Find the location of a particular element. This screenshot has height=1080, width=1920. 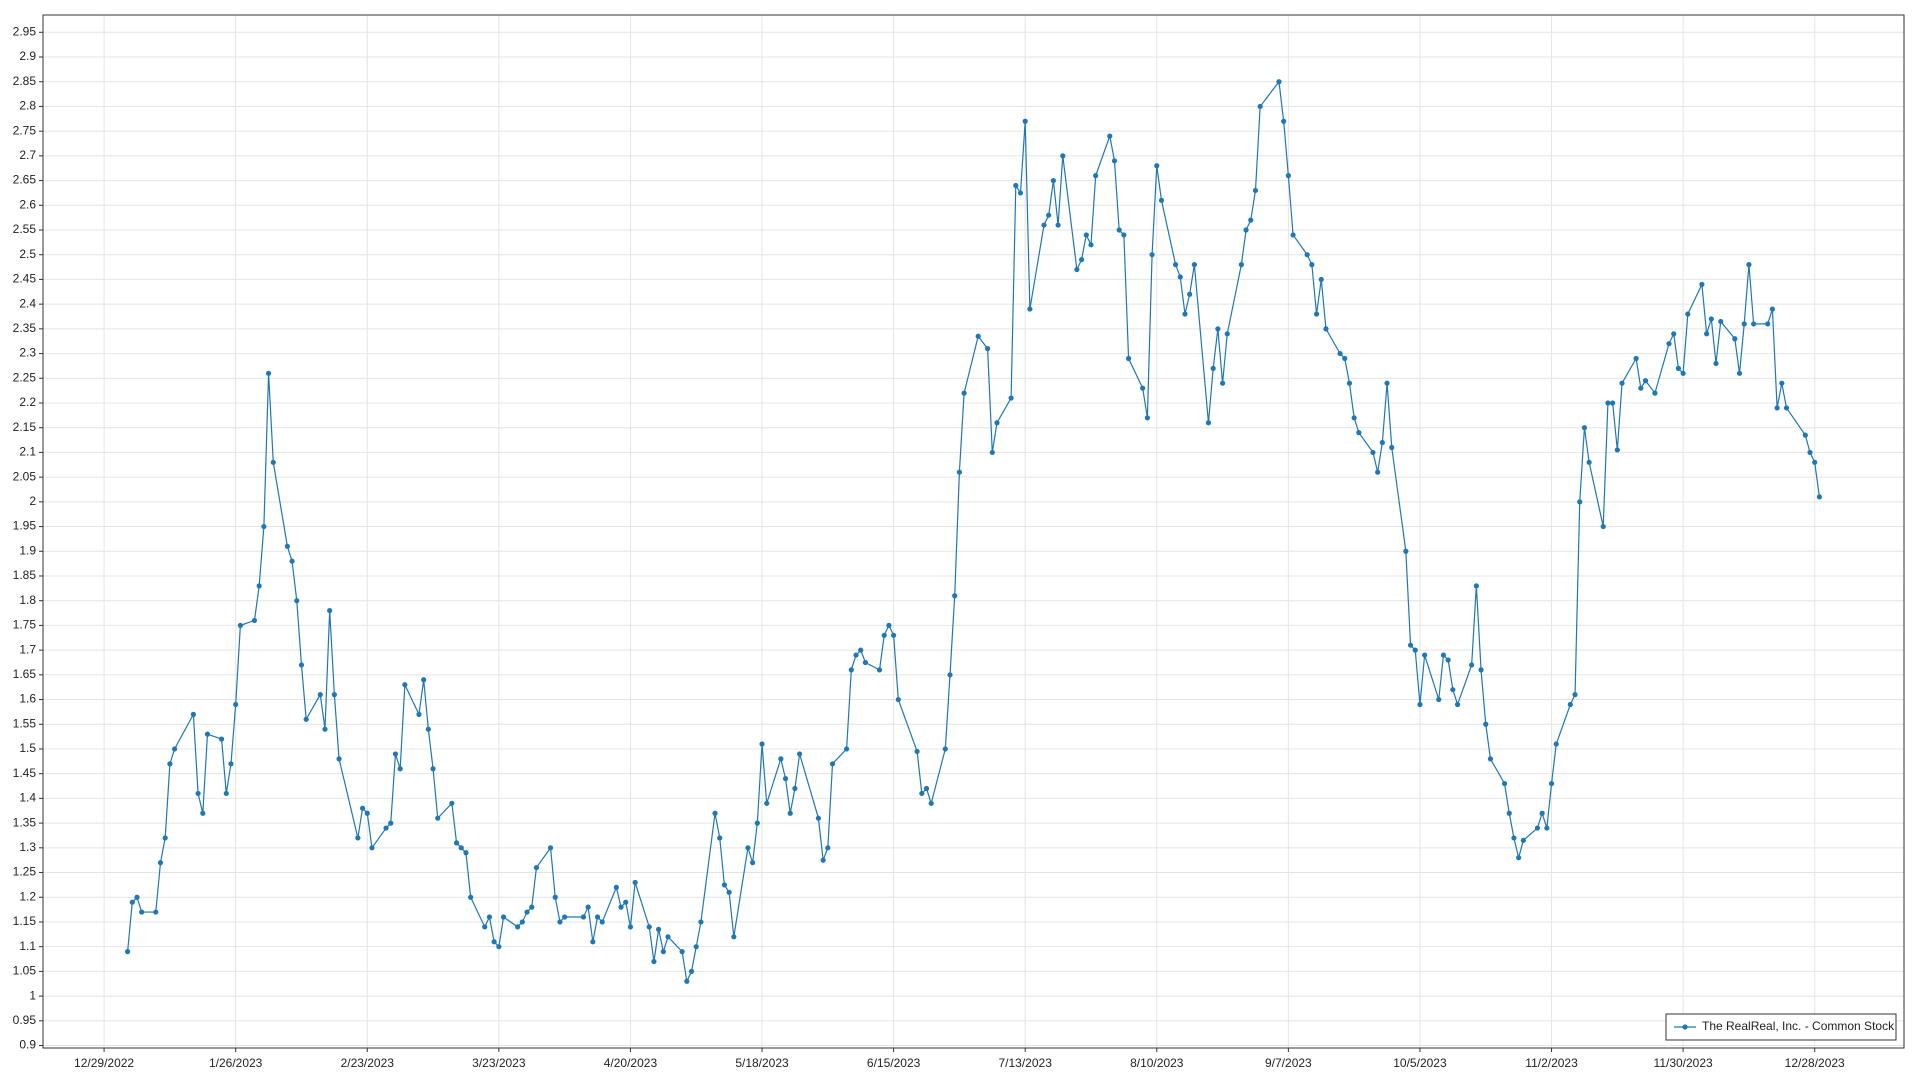

legend: The RealReal, Inc. - Common Stock is located at coordinates (1781, 1027).